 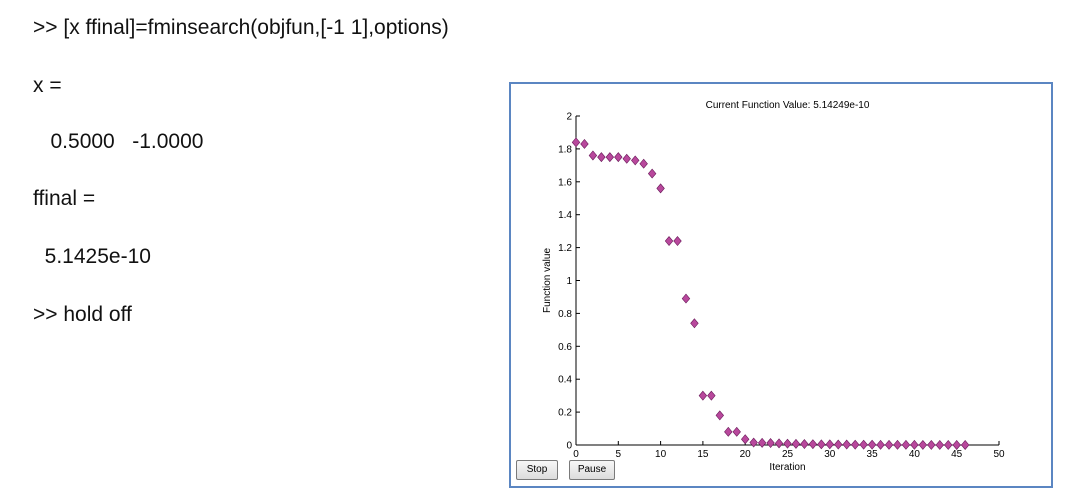 I want to click on y-tick-label: 1.8, so click(x=565, y=149).